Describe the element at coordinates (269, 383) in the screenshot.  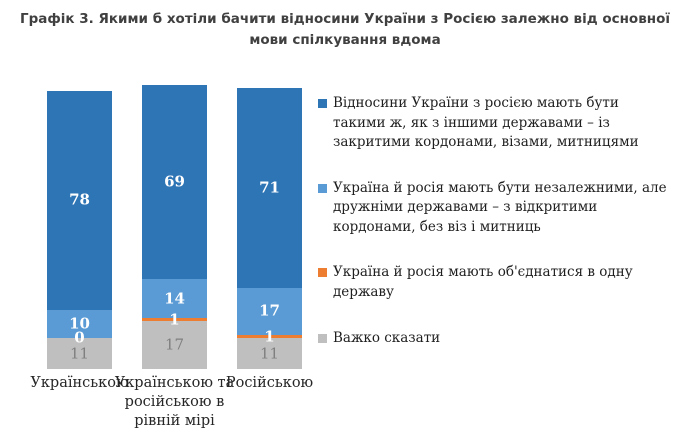
I see `x-axis-label: Російською` at that location.